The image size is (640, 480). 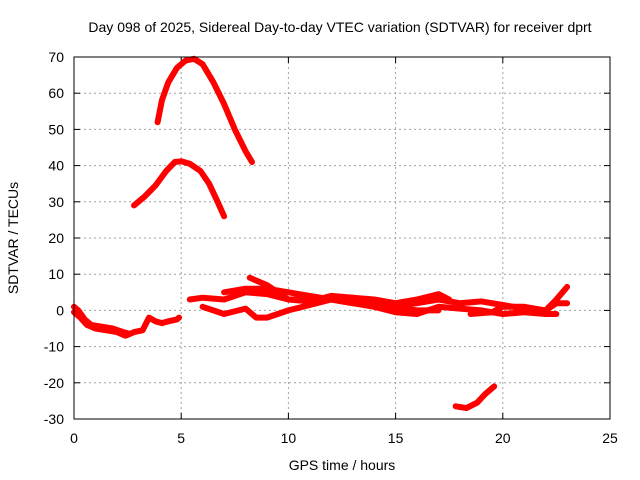 I want to click on y-tick-label: -20, so click(x=54, y=383).